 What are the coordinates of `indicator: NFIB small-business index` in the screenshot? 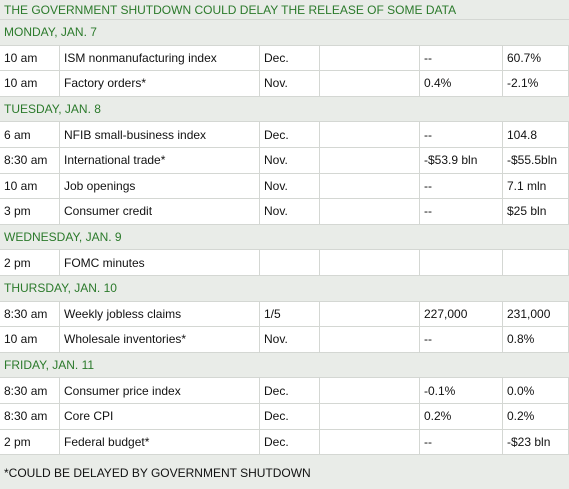 It's located at (160, 135).